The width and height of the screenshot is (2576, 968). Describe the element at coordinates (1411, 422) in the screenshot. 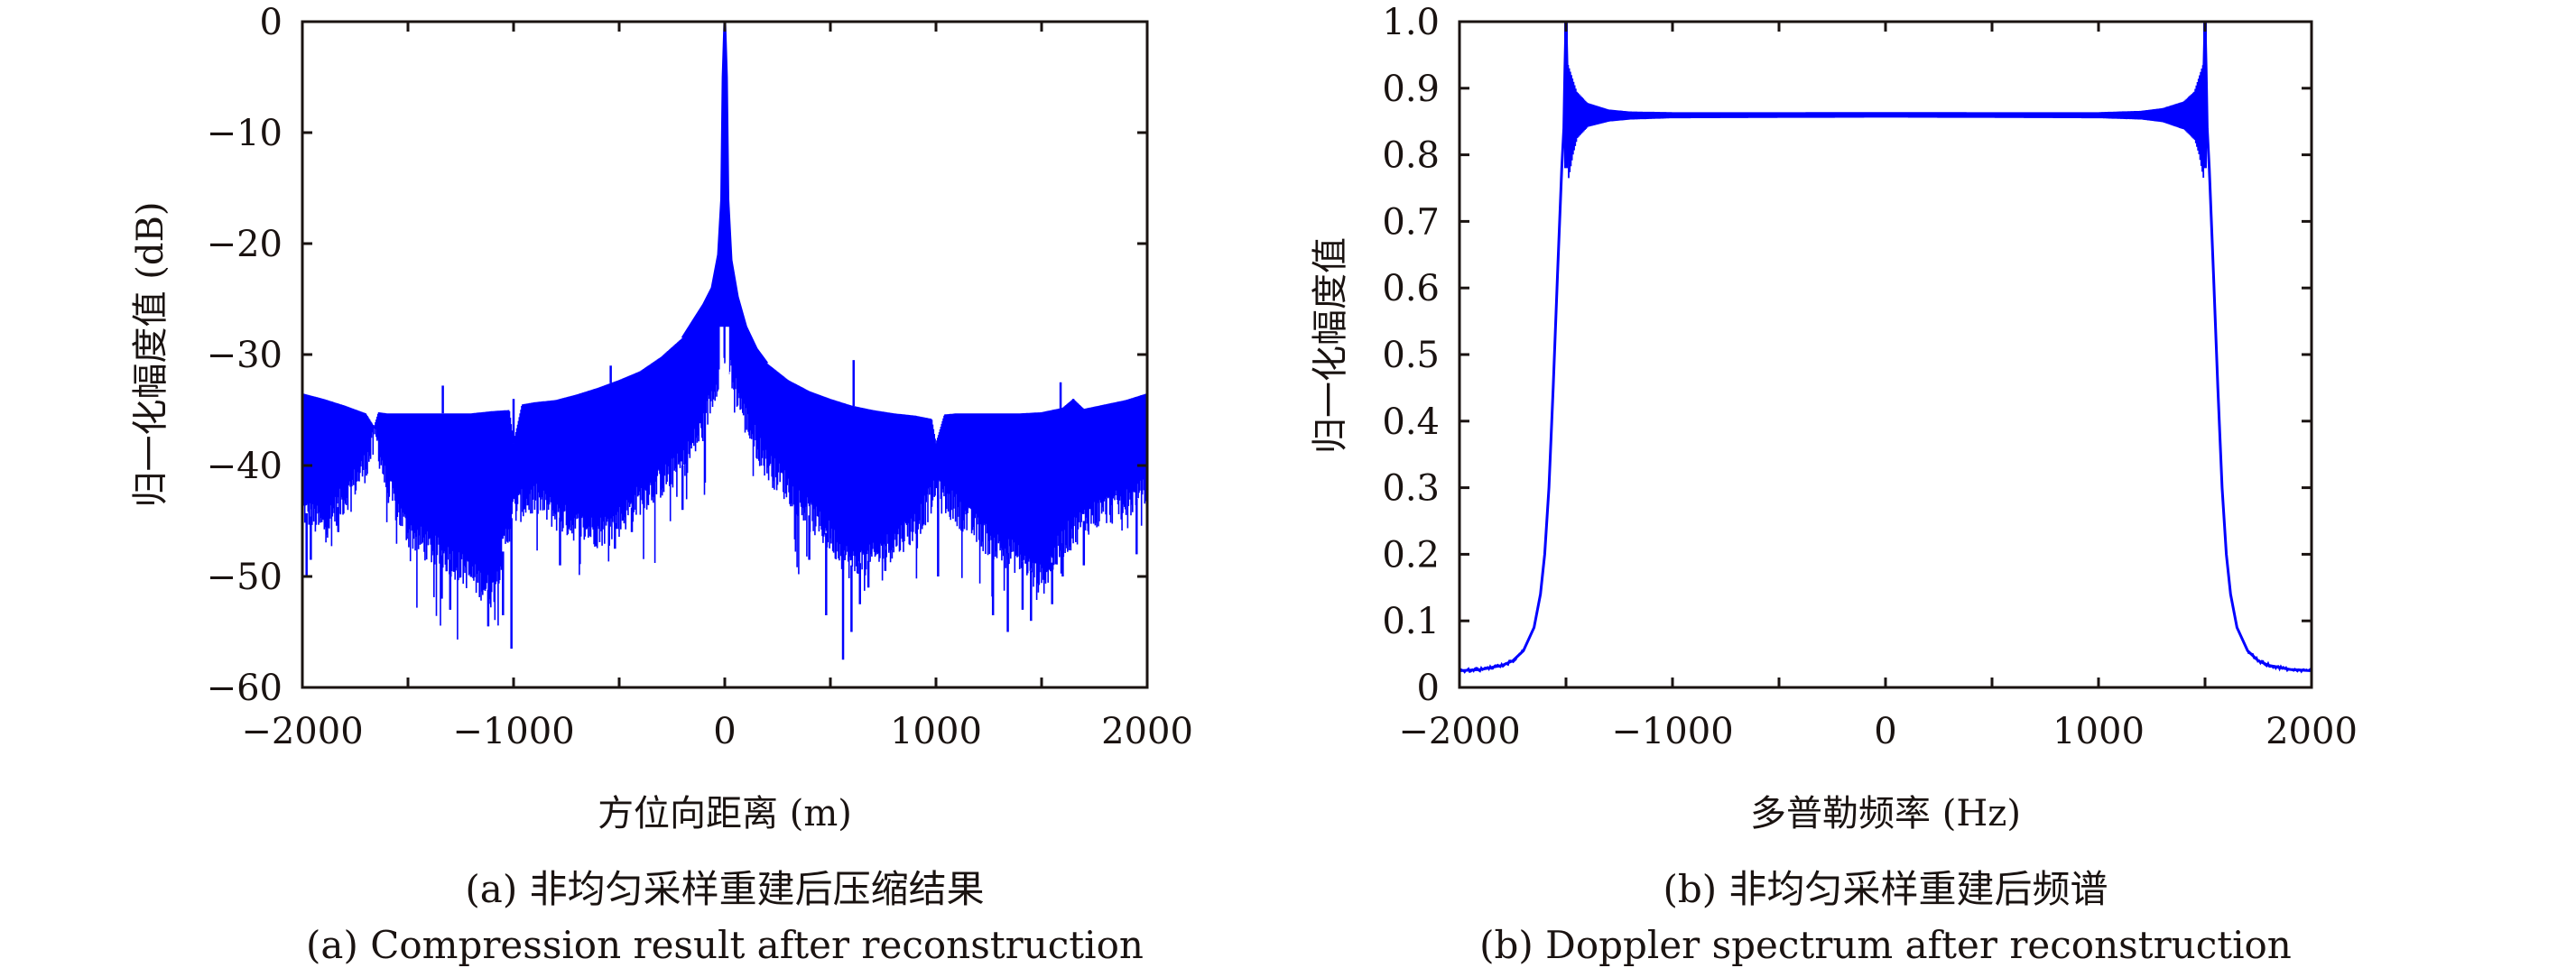

I see `y-tick-label: 0.4` at that location.